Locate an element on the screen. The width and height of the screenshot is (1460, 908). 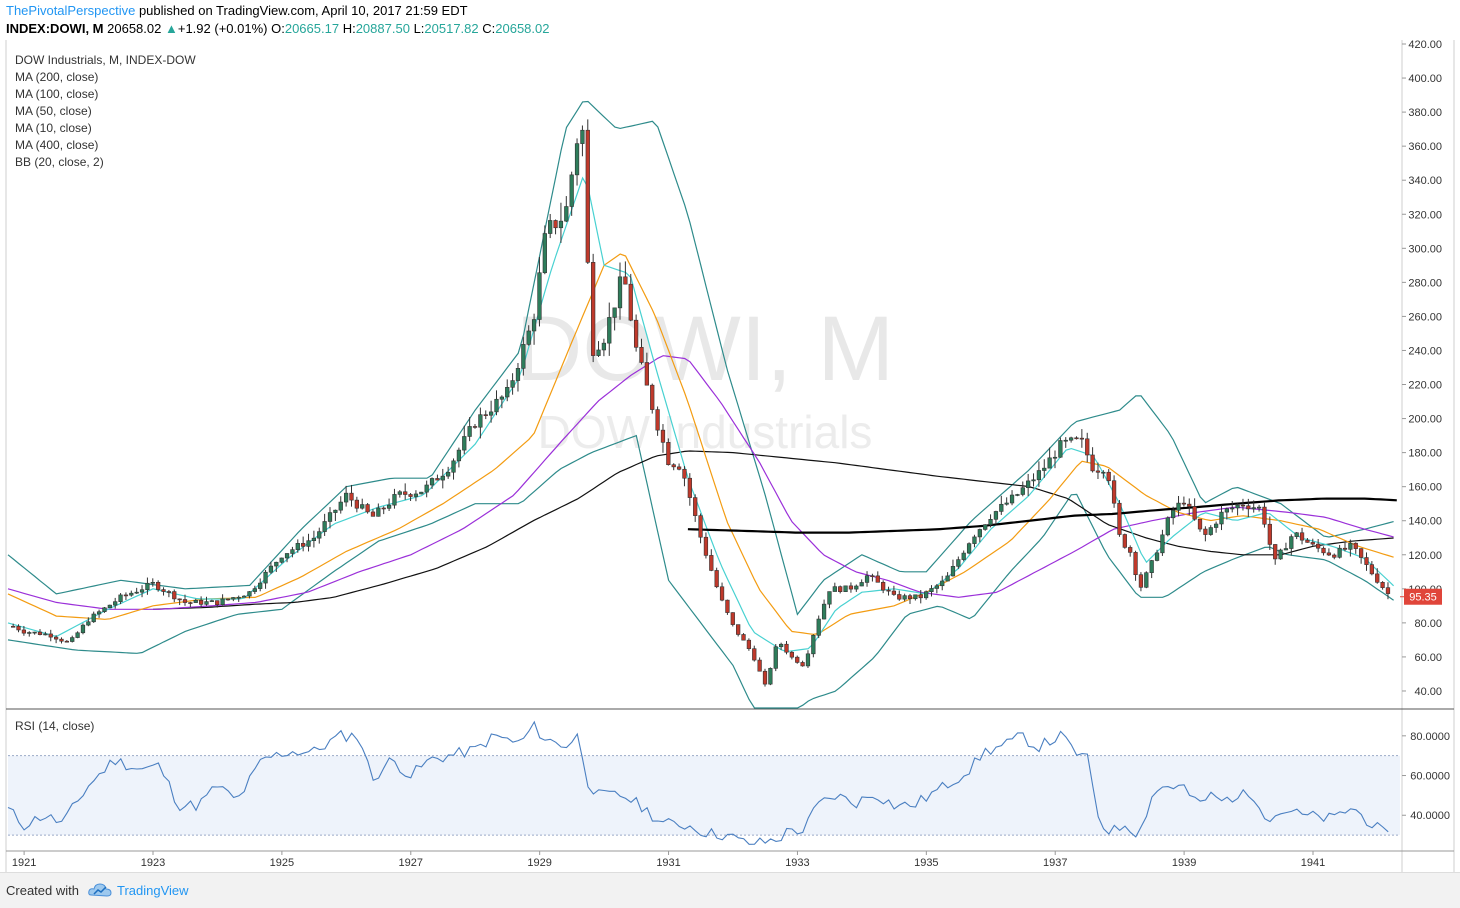
x-tick-label: 1927 is located at coordinates (411, 863).